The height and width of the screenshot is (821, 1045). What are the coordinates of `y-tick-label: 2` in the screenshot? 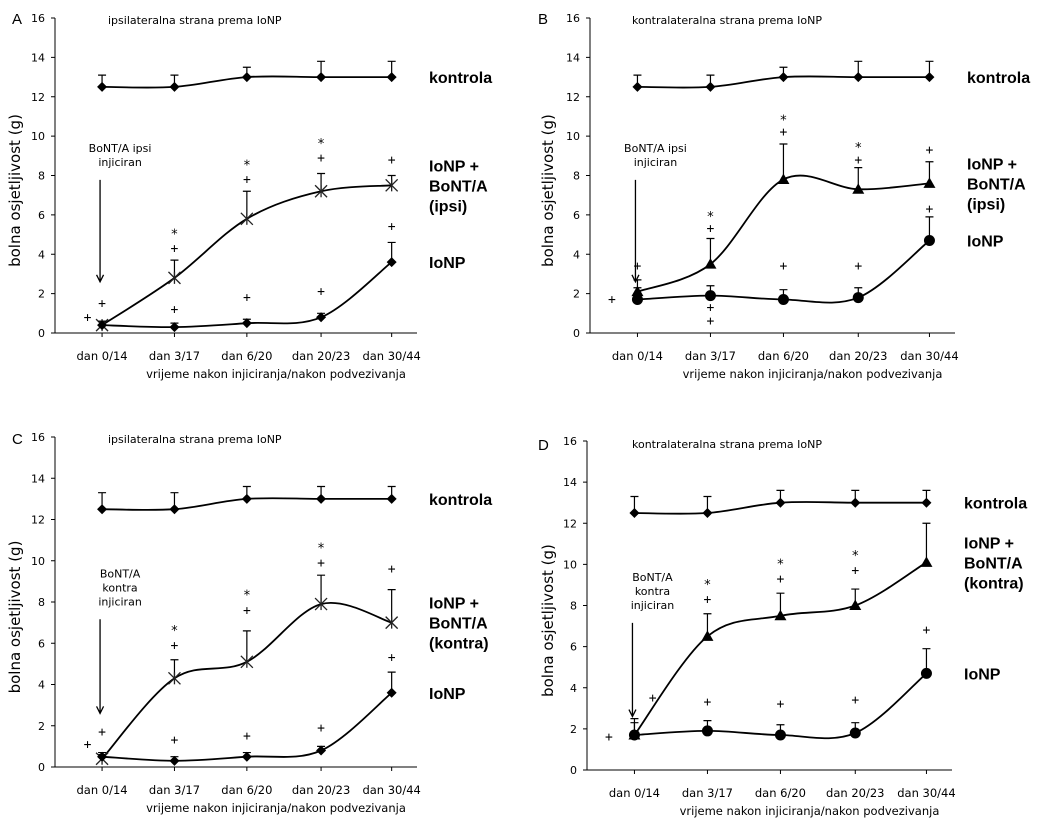 It's located at (41, 726).